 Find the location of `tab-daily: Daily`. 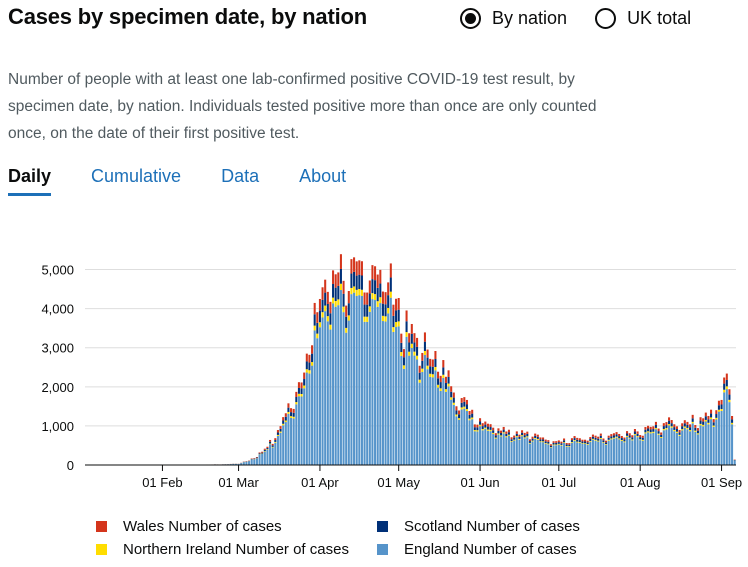

tab-daily: Daily is located at coordinates (30, 181).